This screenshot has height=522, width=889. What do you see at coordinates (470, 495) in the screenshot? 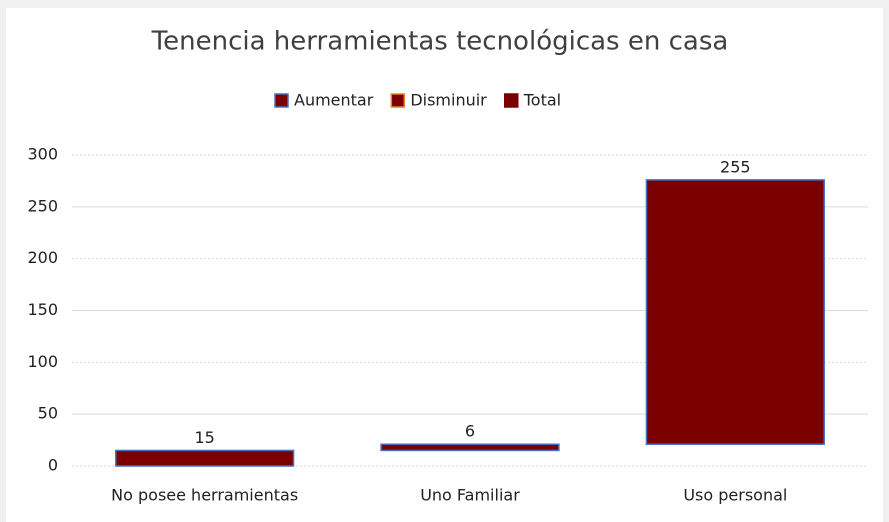
I see `x-tick-label: Uno Familiar` at bounding box center [470, 495].